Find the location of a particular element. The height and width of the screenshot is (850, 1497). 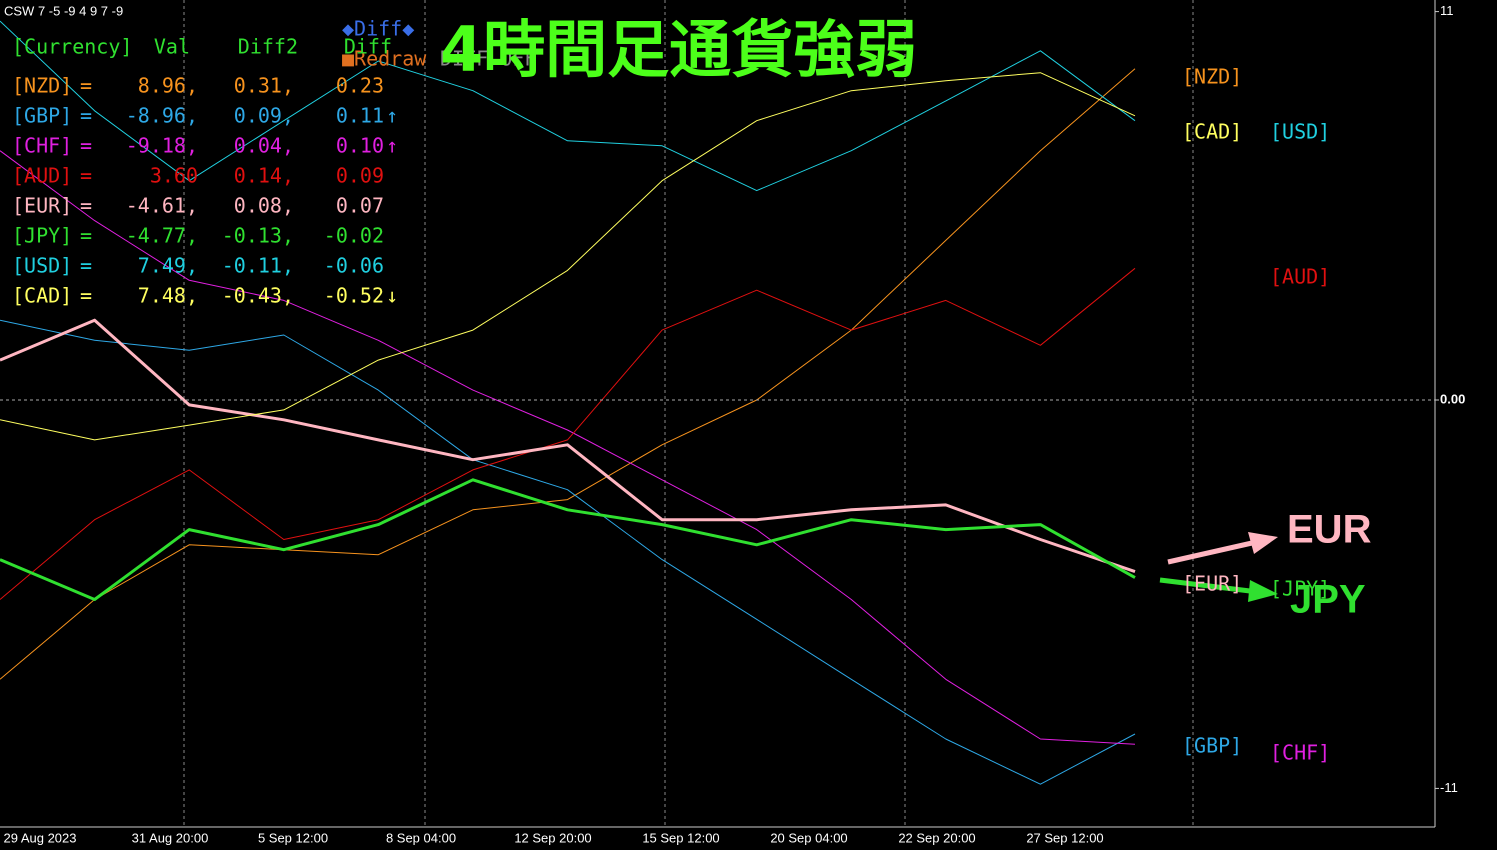

x-tick-label: 29 Aug 2023 is located at coordinates (39, 837).